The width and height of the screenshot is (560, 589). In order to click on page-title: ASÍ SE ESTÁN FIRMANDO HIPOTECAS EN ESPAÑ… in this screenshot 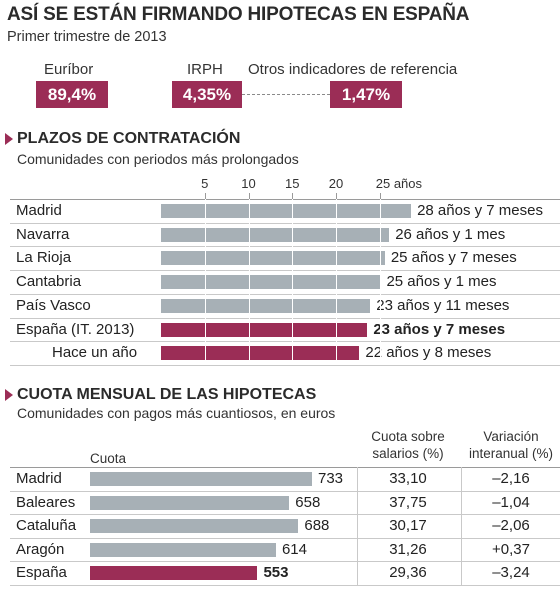, I will do `click(238, 14)`.